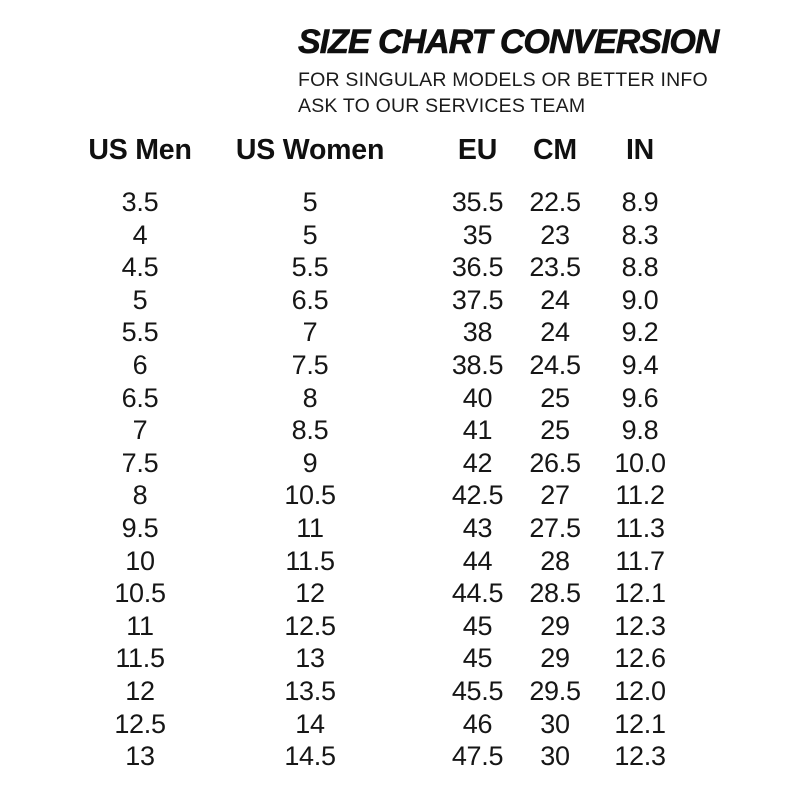 The height and width of the screenshot is (800, 800). Describe the element at coordinates (640, 658) in the screenshot. I see `table-cell: 12.6` at that location.